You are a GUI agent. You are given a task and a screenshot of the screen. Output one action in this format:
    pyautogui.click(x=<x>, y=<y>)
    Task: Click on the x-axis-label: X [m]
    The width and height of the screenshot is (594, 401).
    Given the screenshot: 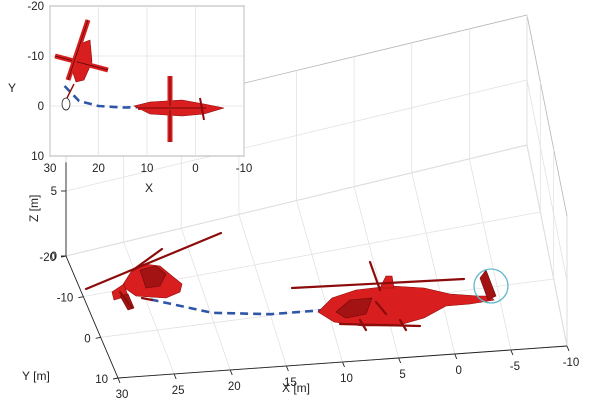 What is the action you would take?
    pyautogui.click(x=296, y=388)
    